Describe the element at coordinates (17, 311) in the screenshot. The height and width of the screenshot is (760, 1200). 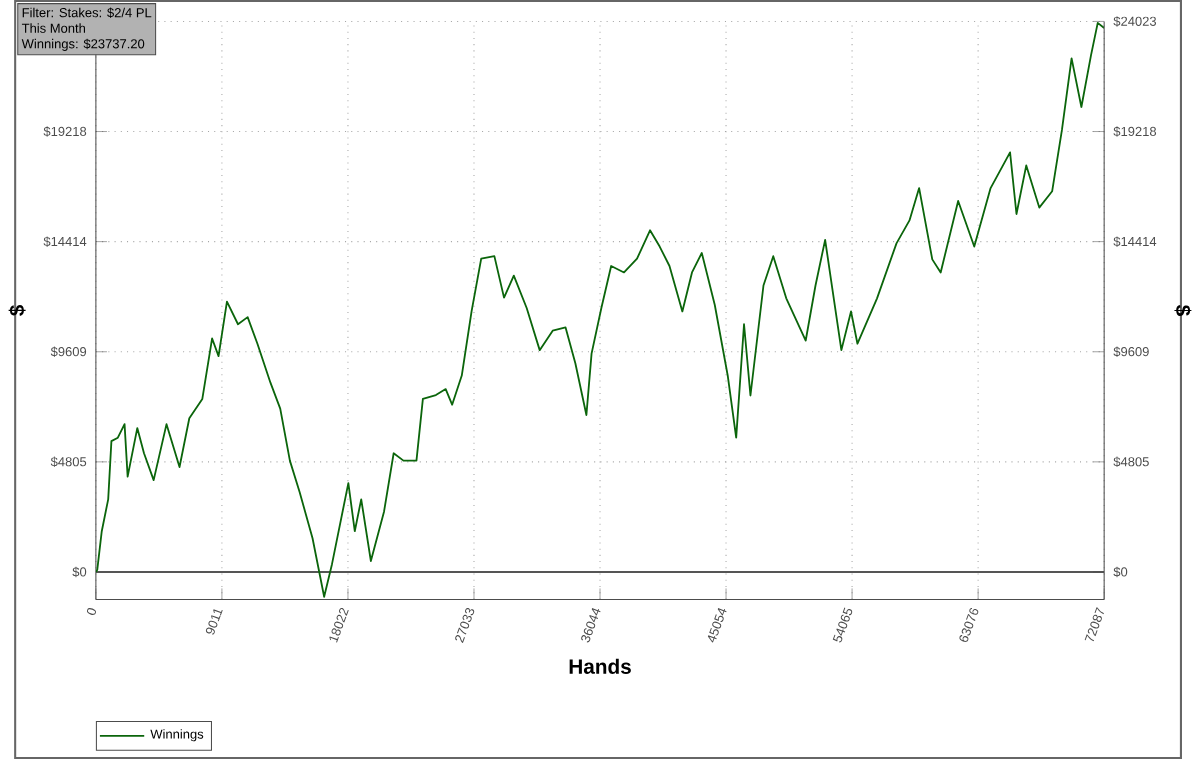
I see `y-axis-title: $` at that location.